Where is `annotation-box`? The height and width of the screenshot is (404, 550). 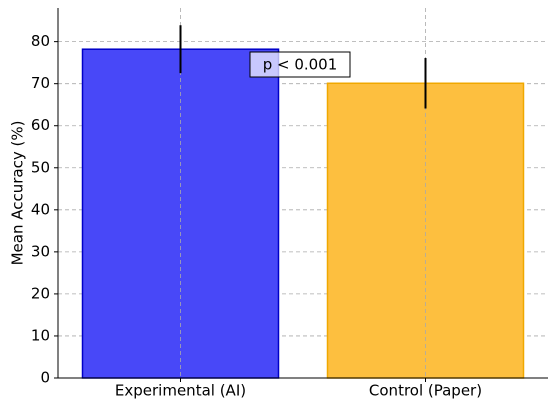
annotation-box is located at coordinates (300, 64).